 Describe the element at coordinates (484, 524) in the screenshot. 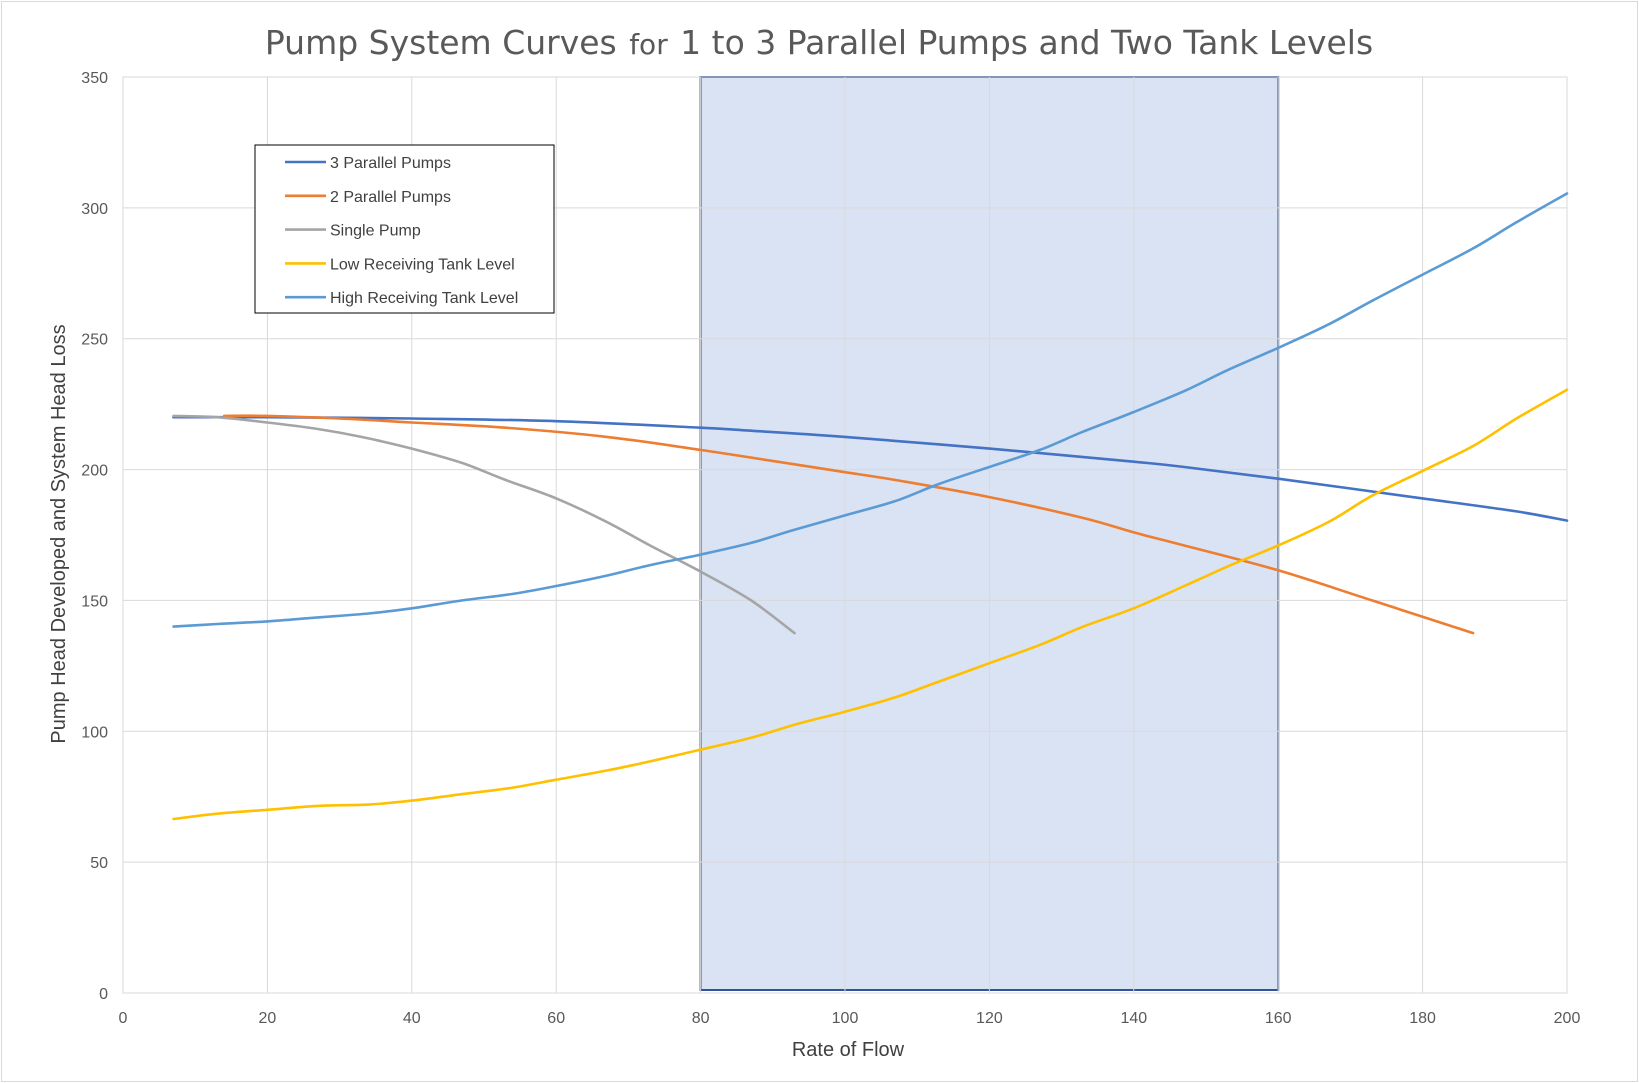

I see `series-line-single-pump` at that location.